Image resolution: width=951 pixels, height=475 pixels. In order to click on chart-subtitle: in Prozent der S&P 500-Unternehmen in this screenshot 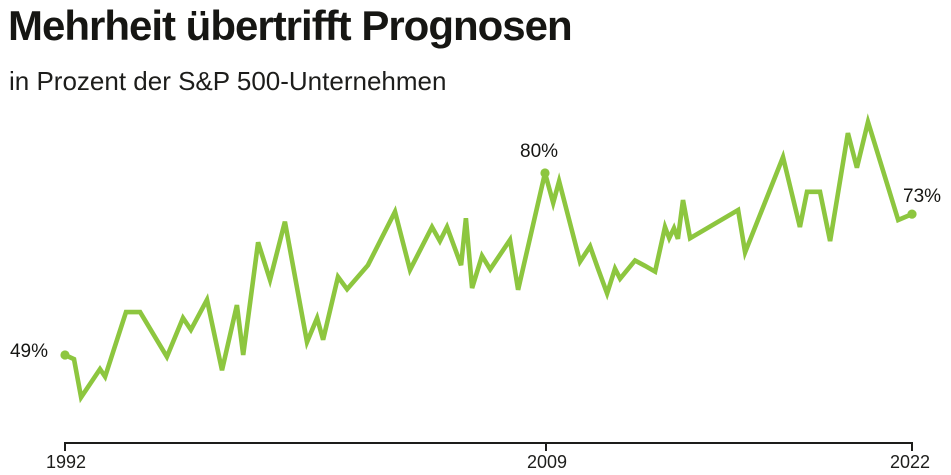, I will do `click(228, 81)`.